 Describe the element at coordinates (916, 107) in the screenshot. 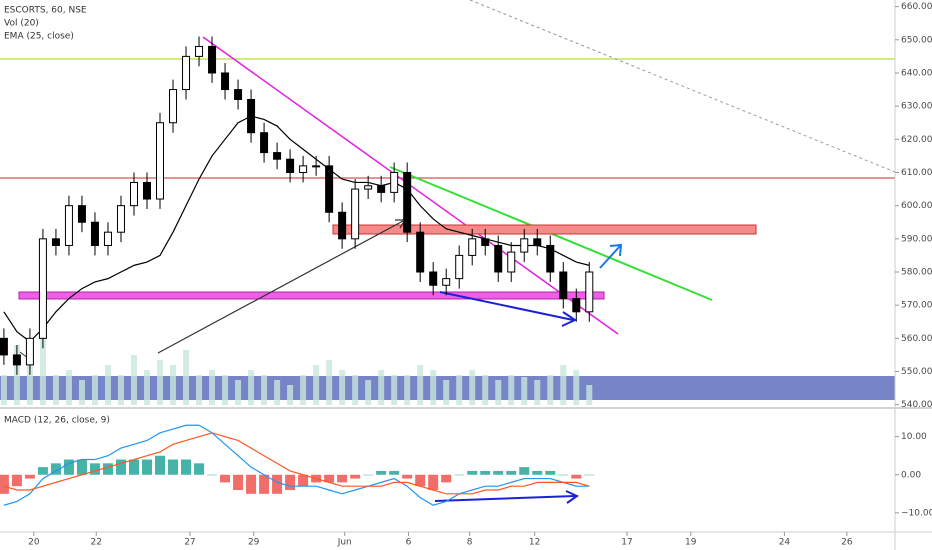

I see `y-tick-label: 630.00` at that location.